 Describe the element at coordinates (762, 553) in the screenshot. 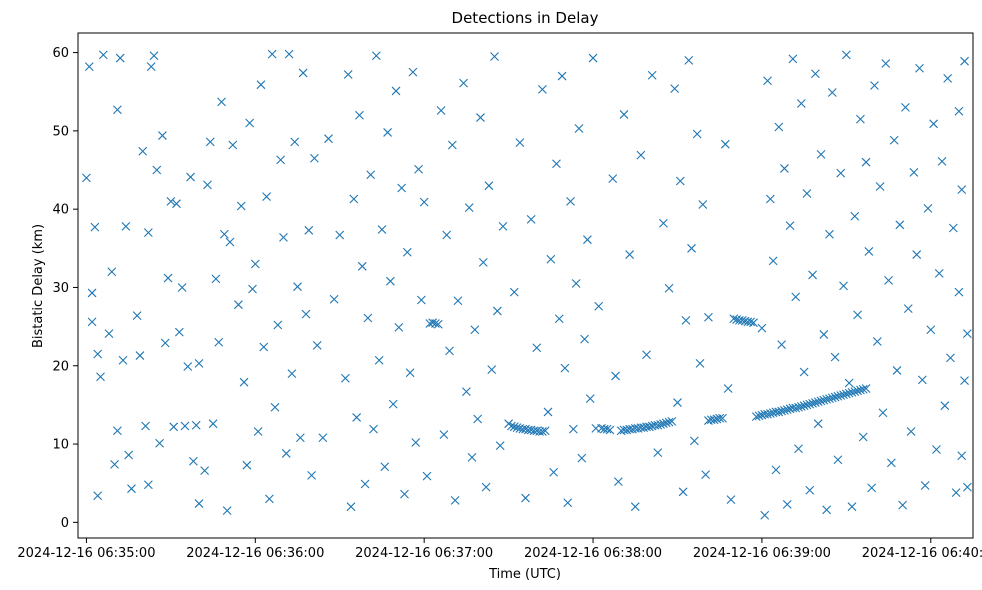

I see `x-tick-label: 2024-12-16 06:39:00` at that location.